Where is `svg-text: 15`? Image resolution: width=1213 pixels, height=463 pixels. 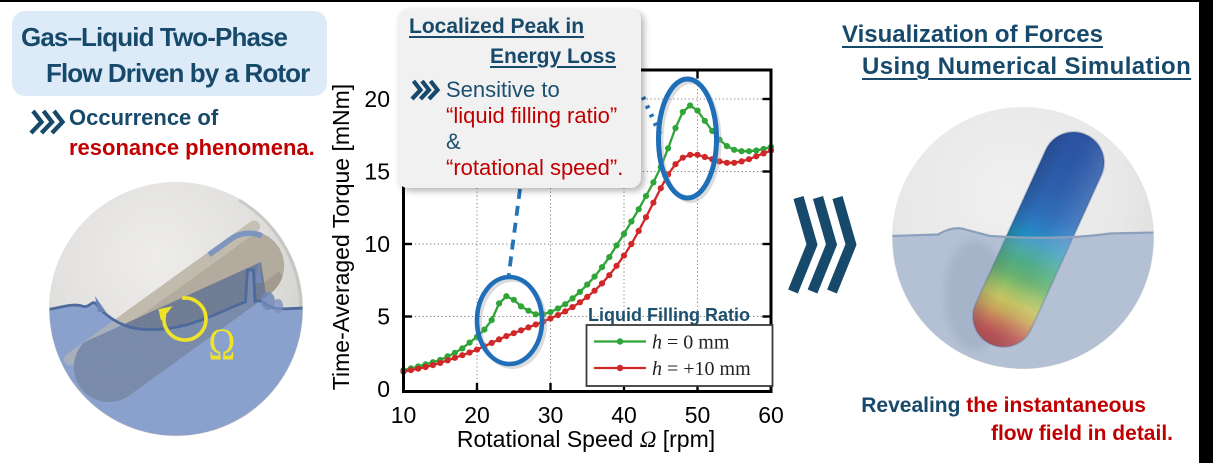 svg-text: 15 is located at coordinates (377, 172).